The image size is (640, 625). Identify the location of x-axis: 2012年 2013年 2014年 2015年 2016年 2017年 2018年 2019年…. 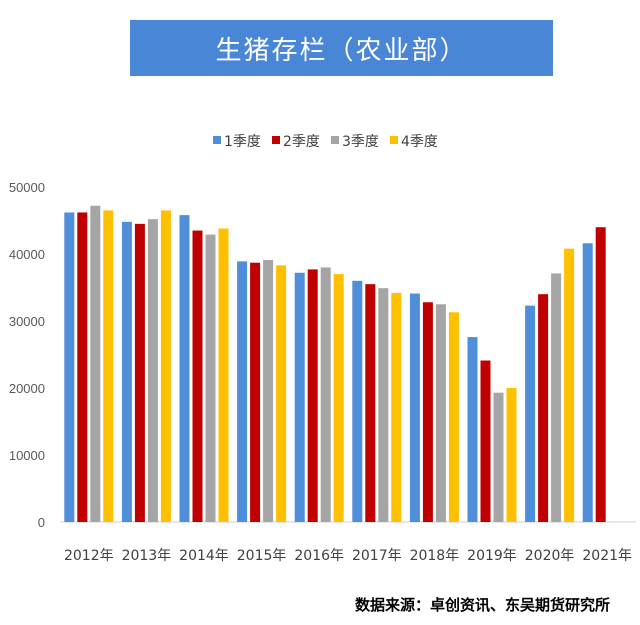
(348, 556).